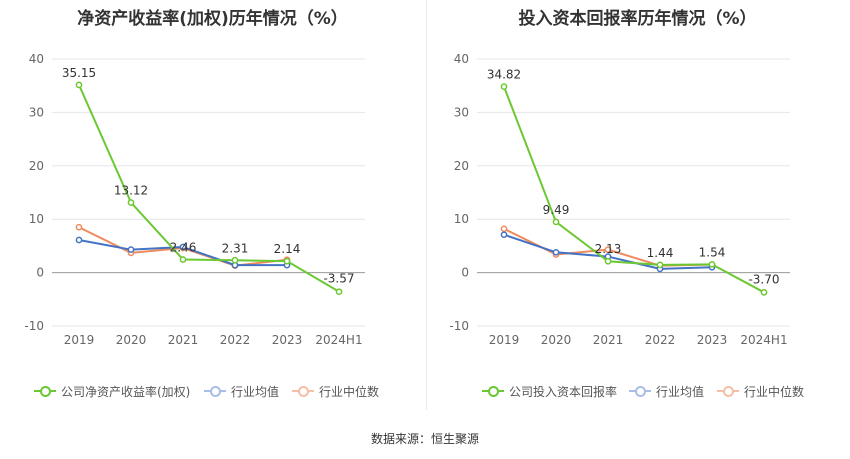  What do you see at coordinates (556, 210) in the screenshot?
I see `data-label: 9.49` at bounding box center [556, 210].